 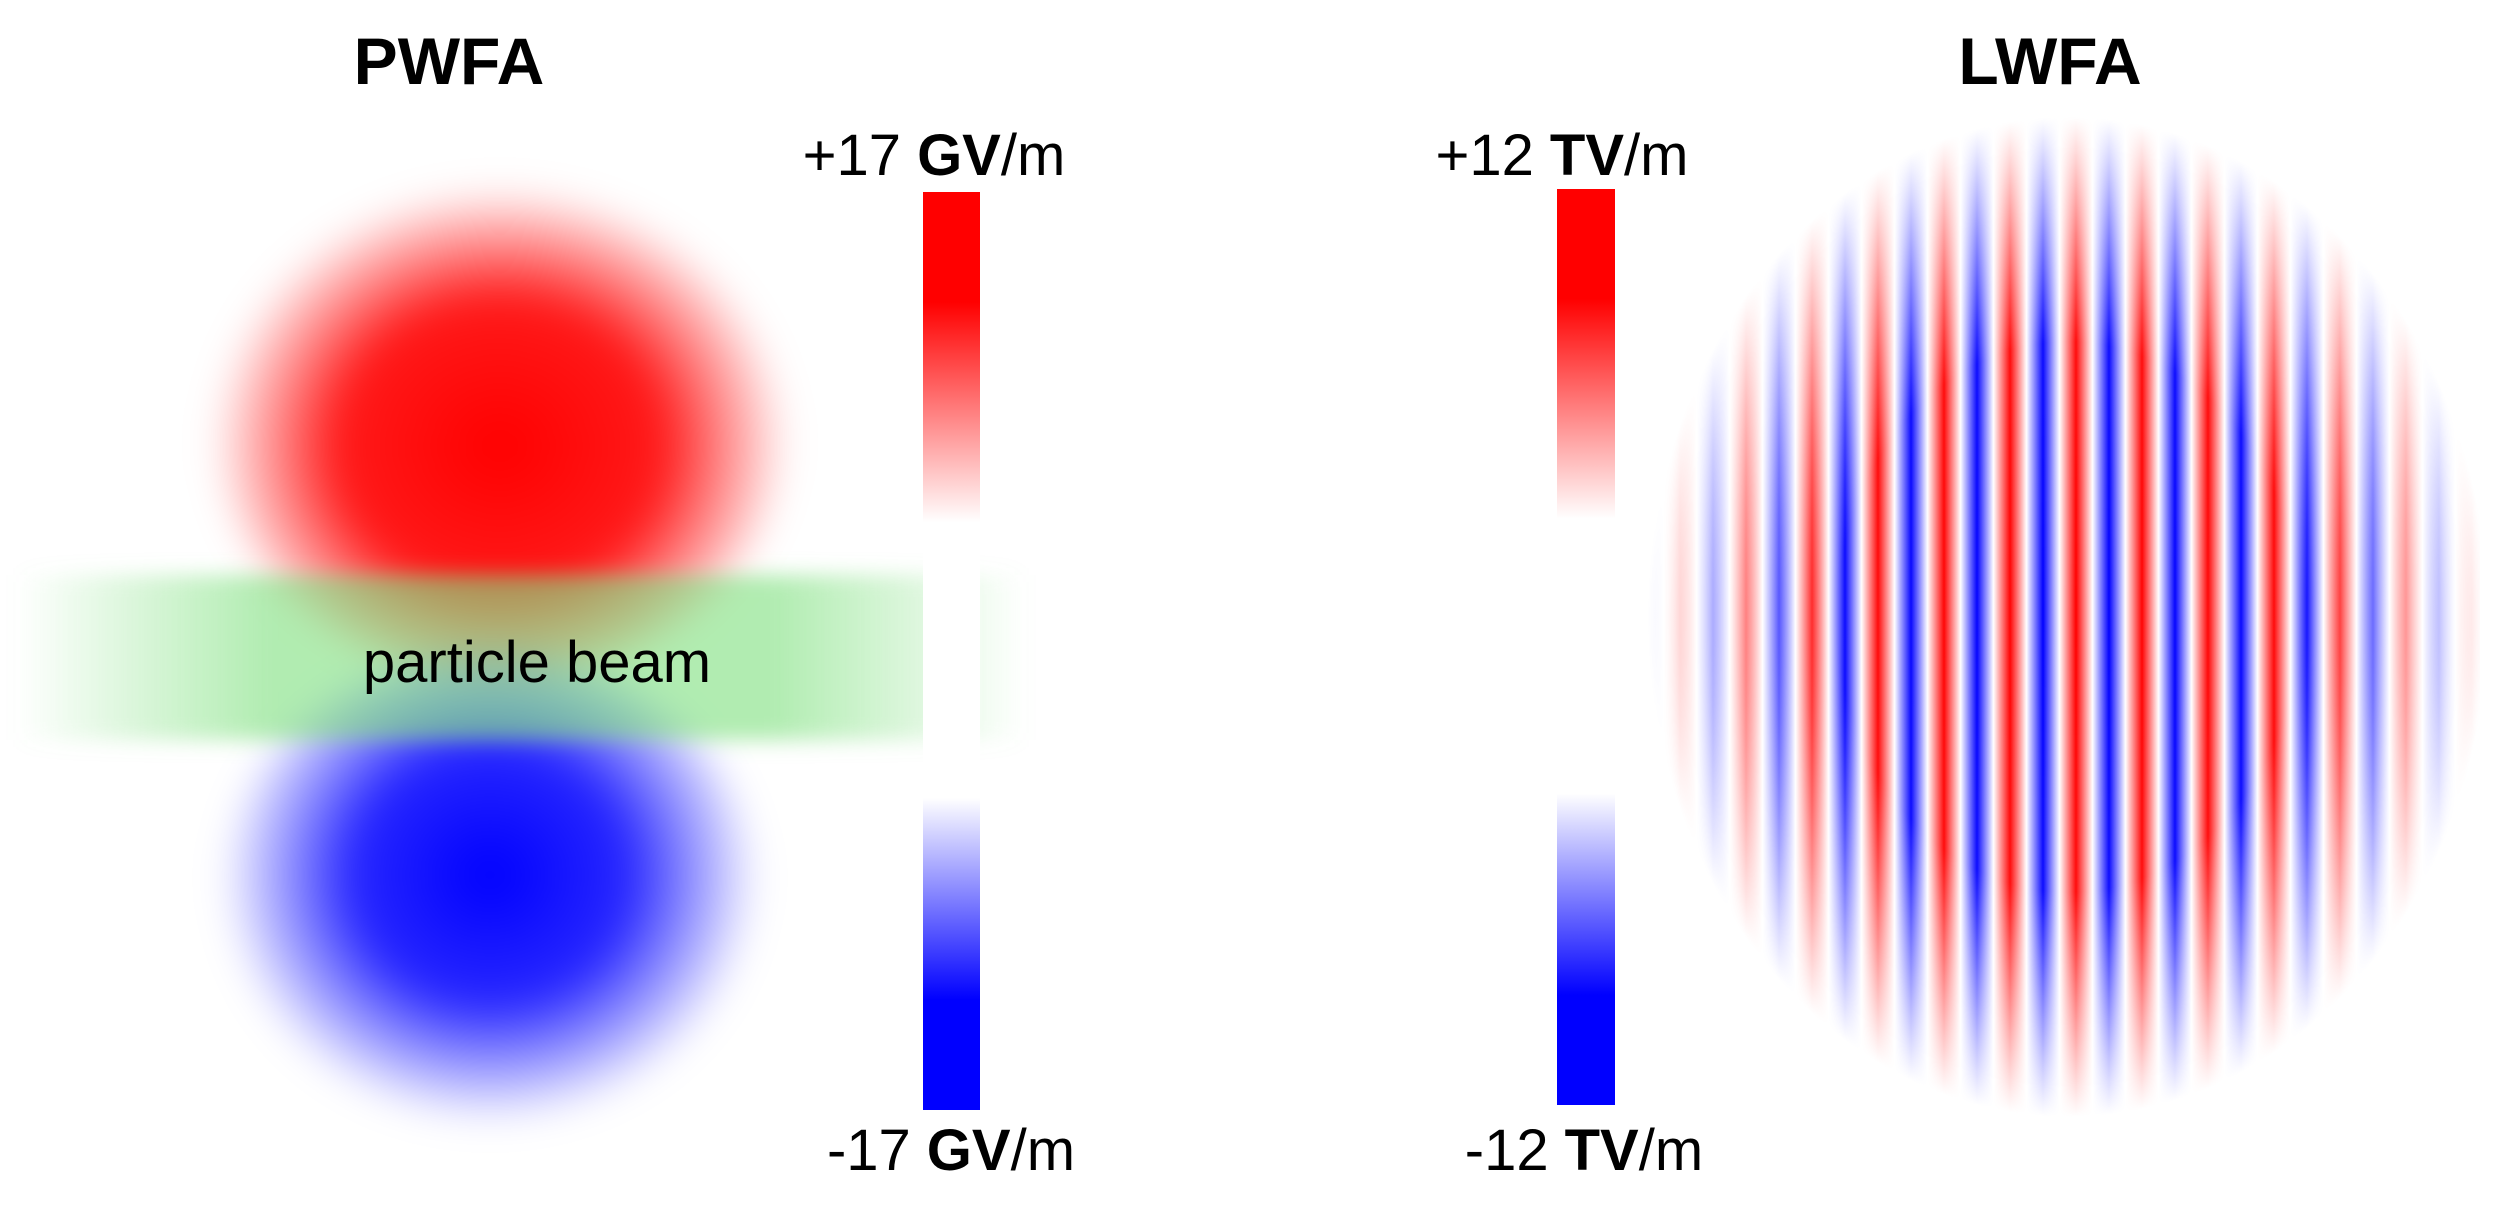 What do you see at coordinates (449, 61) in the screenshot?
I see `panel-title: PWFA` at bounding box center [449, 61].